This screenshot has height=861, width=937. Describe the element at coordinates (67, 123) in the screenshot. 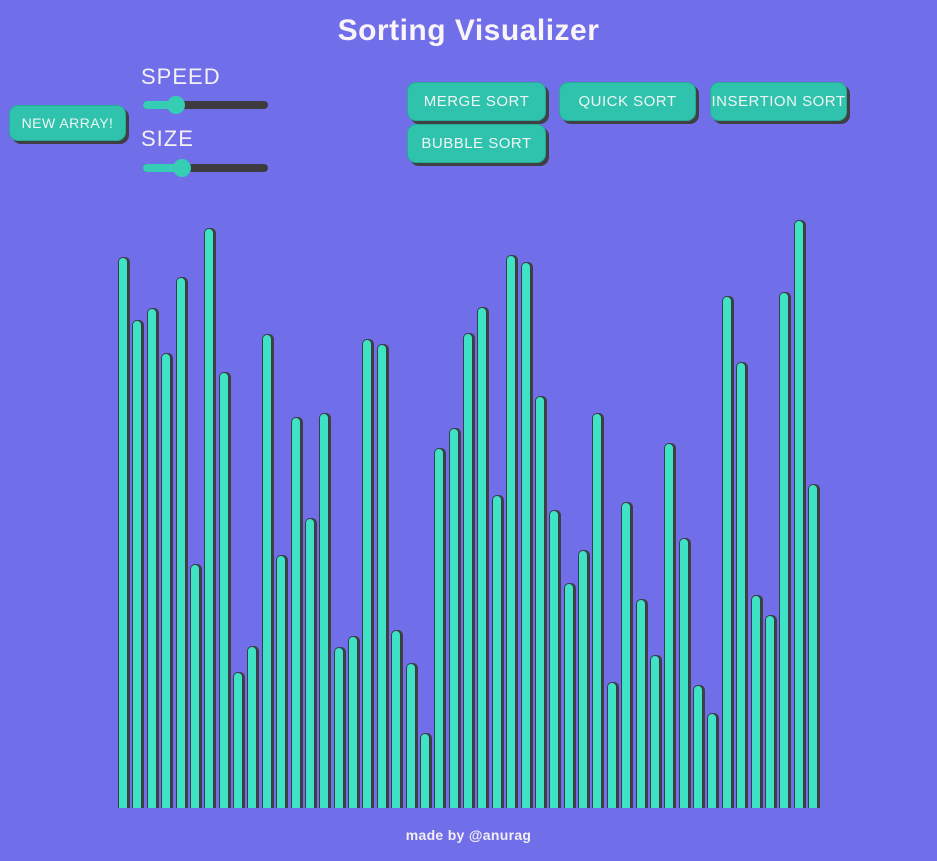

I see `new-array-button: NEW ARRAY!` at that location.